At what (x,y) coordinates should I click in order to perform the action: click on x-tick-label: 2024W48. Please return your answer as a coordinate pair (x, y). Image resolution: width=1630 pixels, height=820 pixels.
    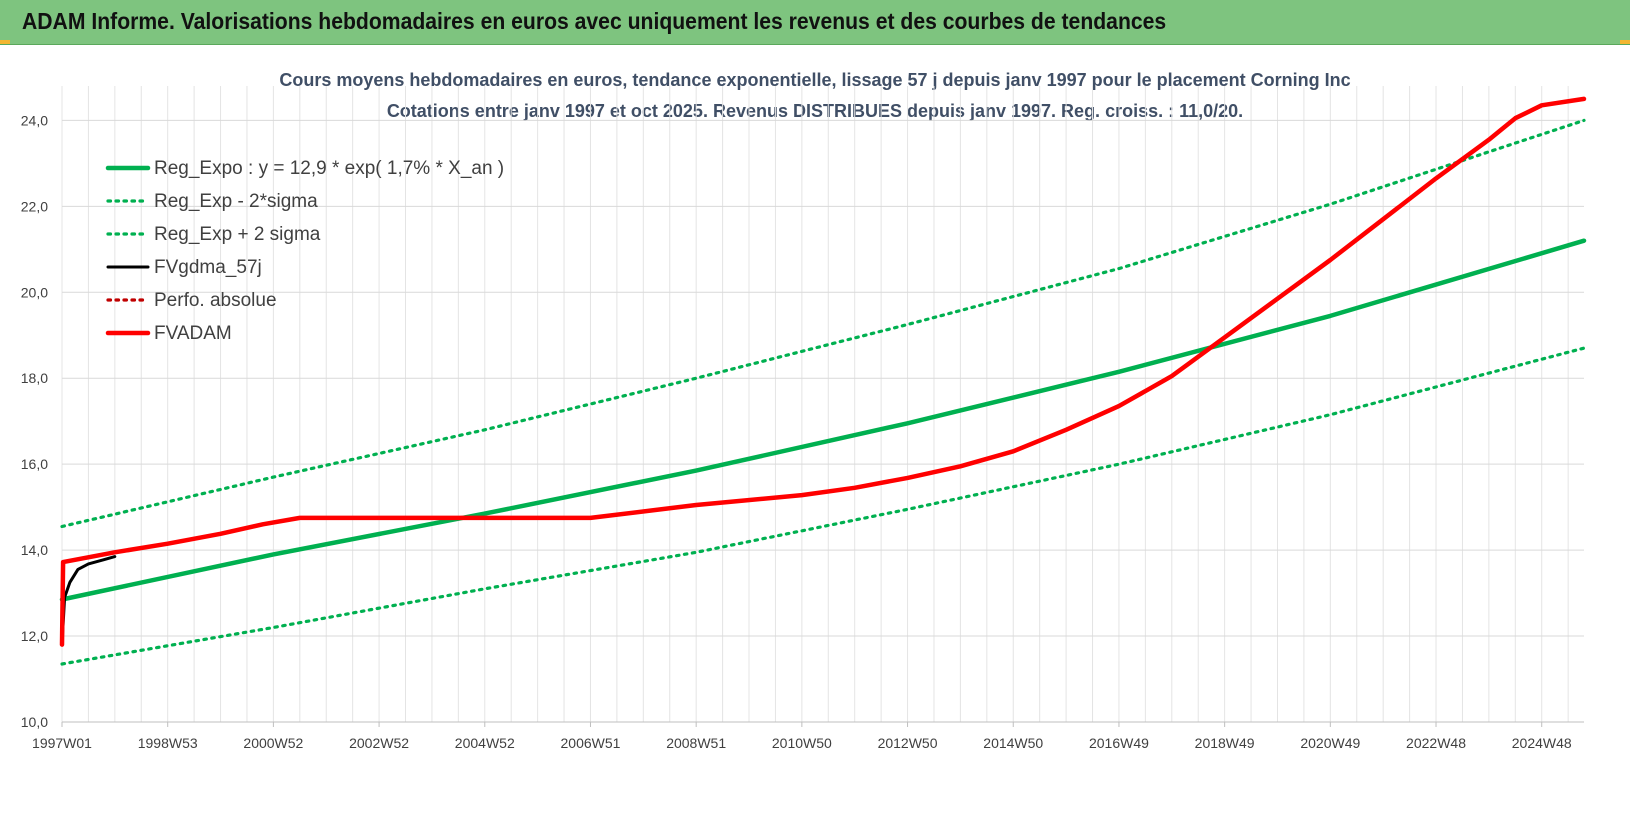
    Looking at the image, I should click on (1542, 743).